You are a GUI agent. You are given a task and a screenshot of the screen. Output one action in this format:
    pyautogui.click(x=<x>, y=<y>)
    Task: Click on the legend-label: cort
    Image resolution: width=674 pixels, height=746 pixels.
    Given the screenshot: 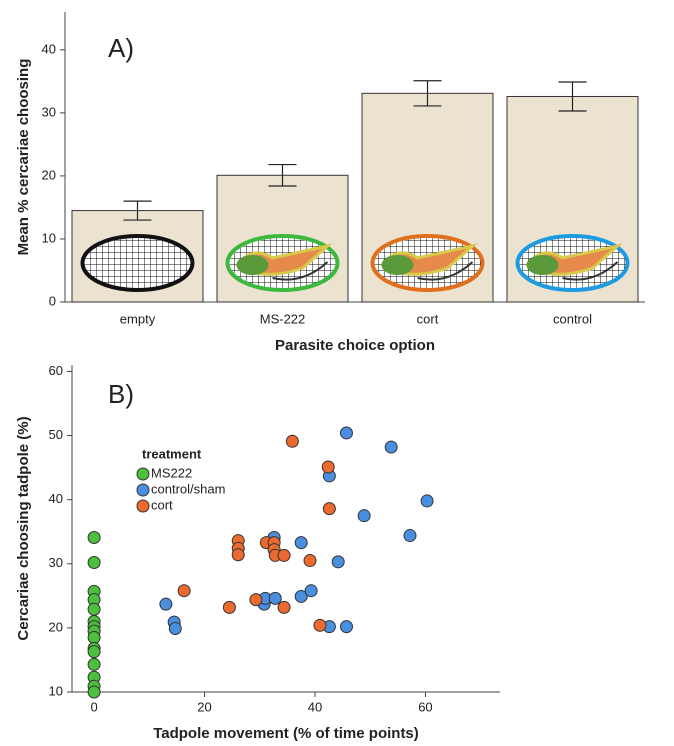 What is the action you would take?
    pyautogui.click(x=162, y=504)
    